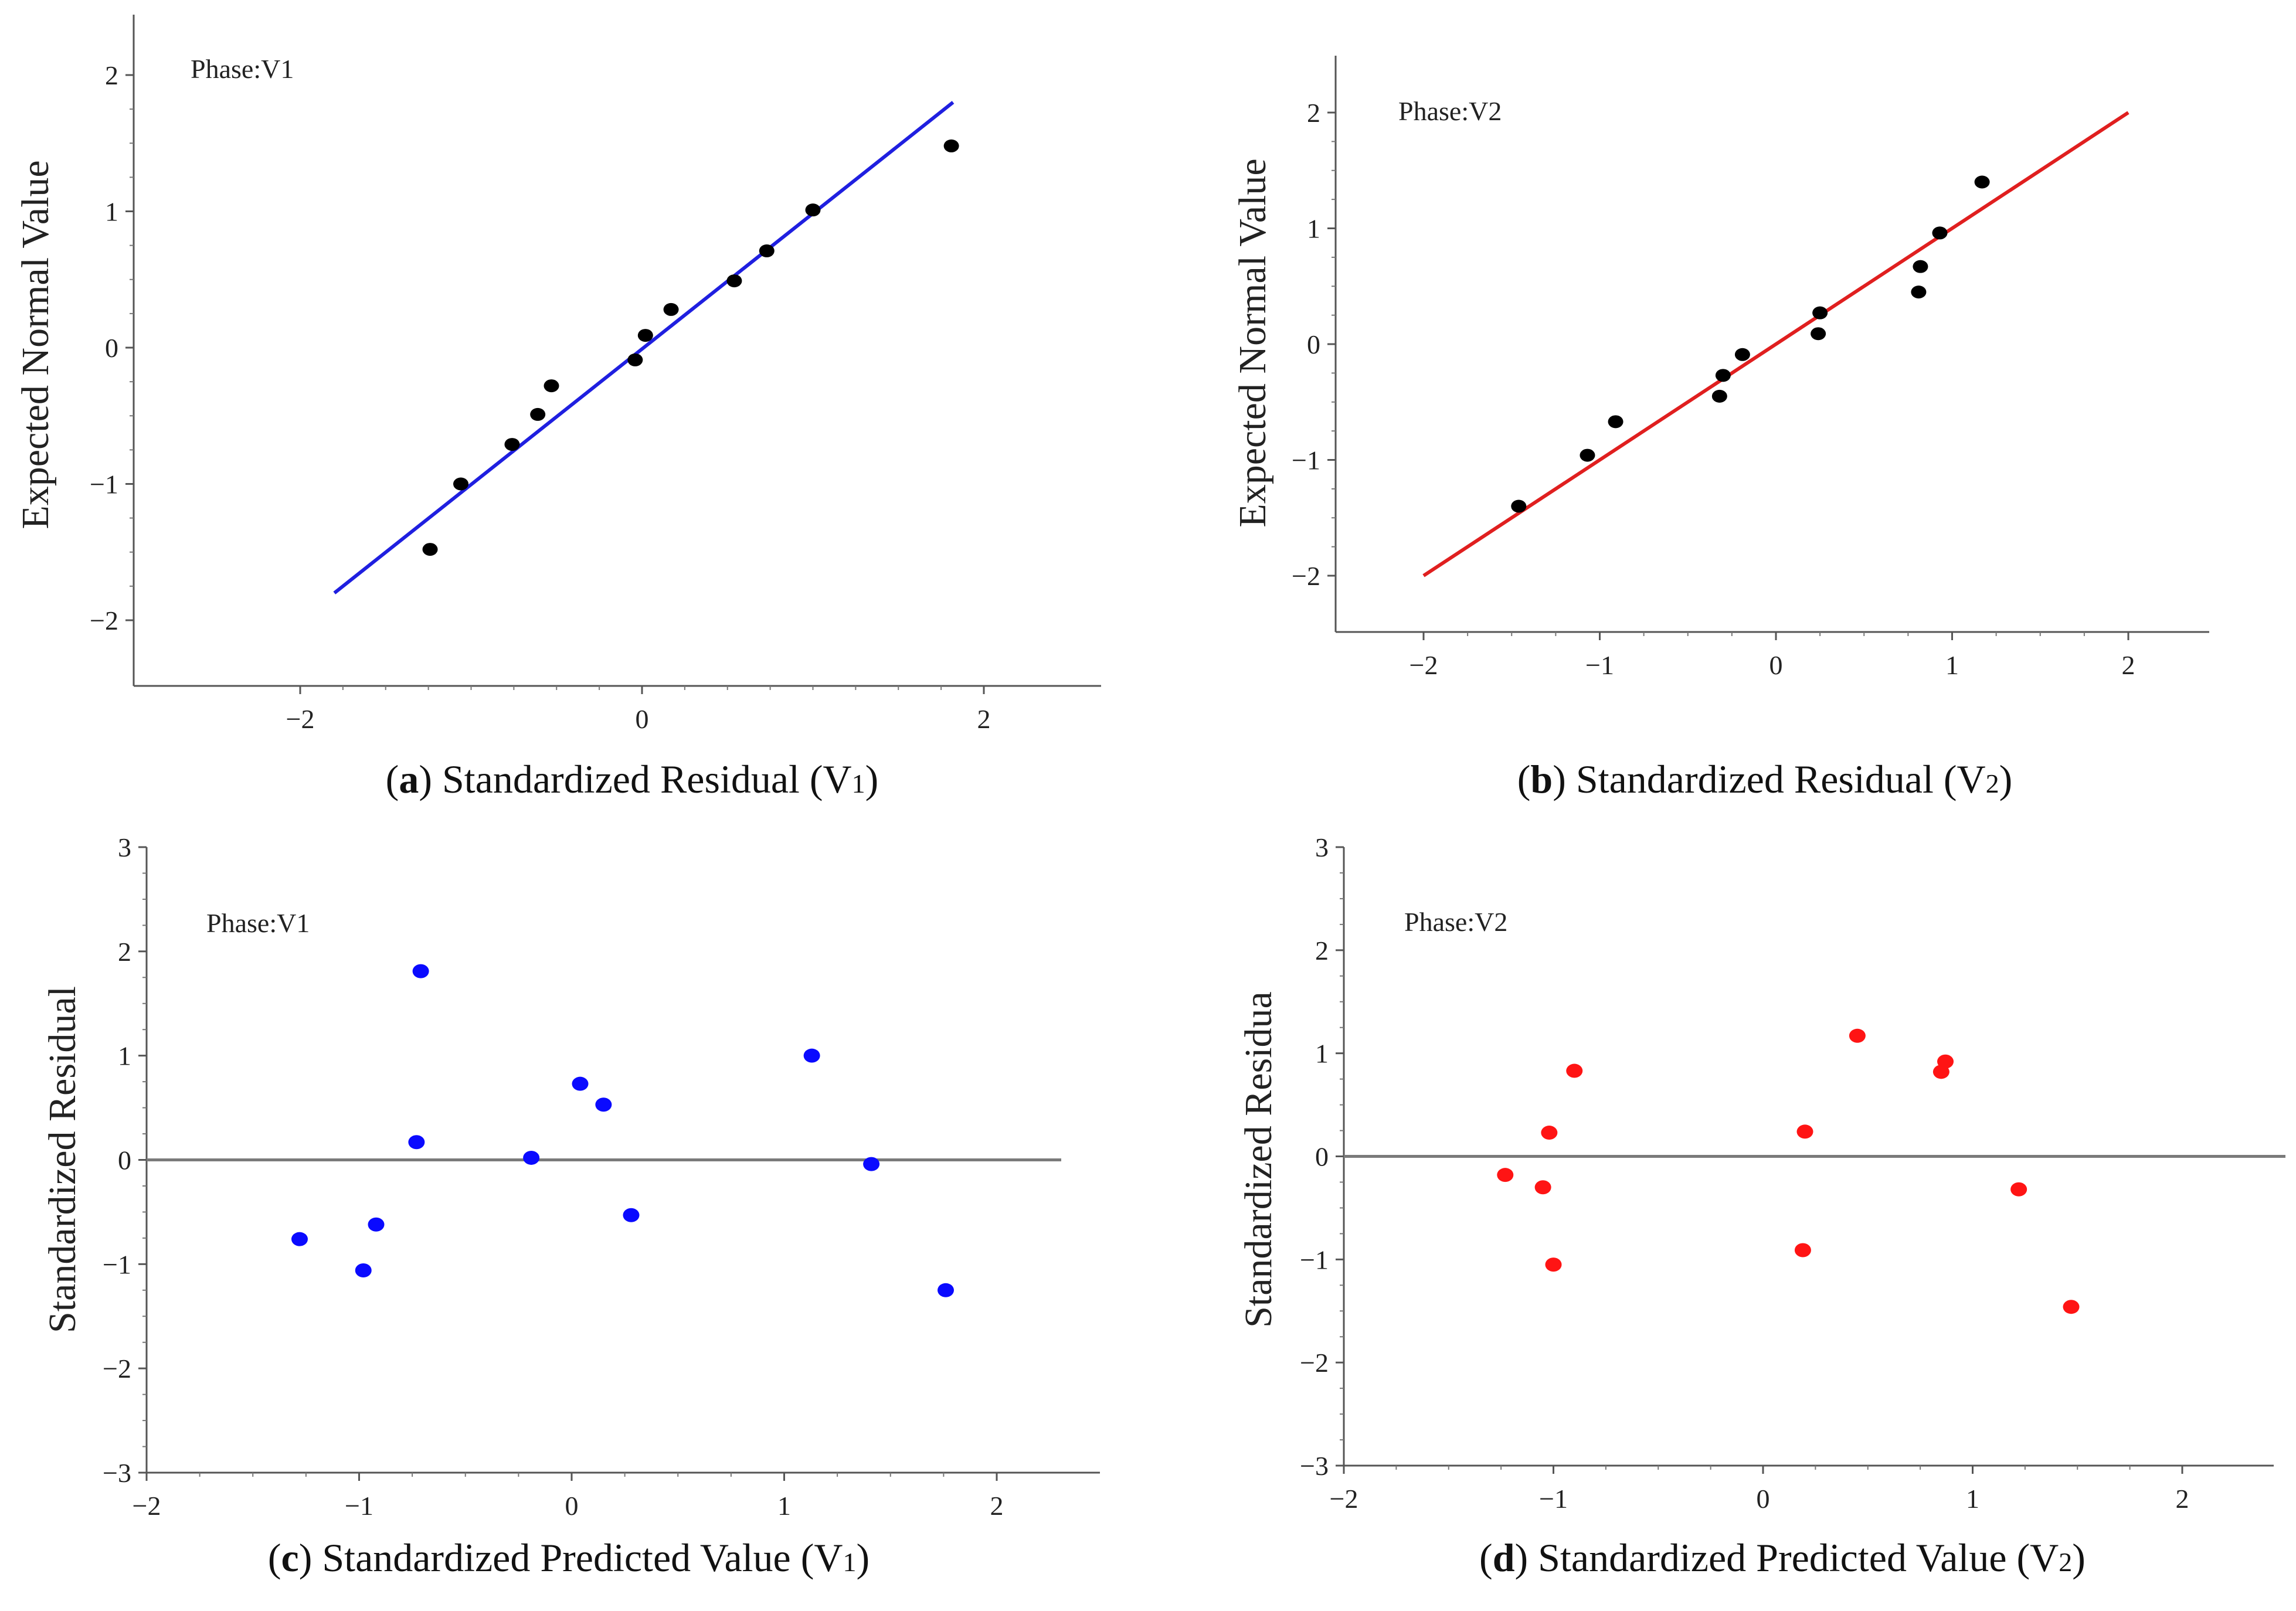 This screenshot has height=1611, width=2296. Describe the element at coordinates (1565, 779) in the screenshot. I see `panel-b-caption-close-paren: )` at that location.